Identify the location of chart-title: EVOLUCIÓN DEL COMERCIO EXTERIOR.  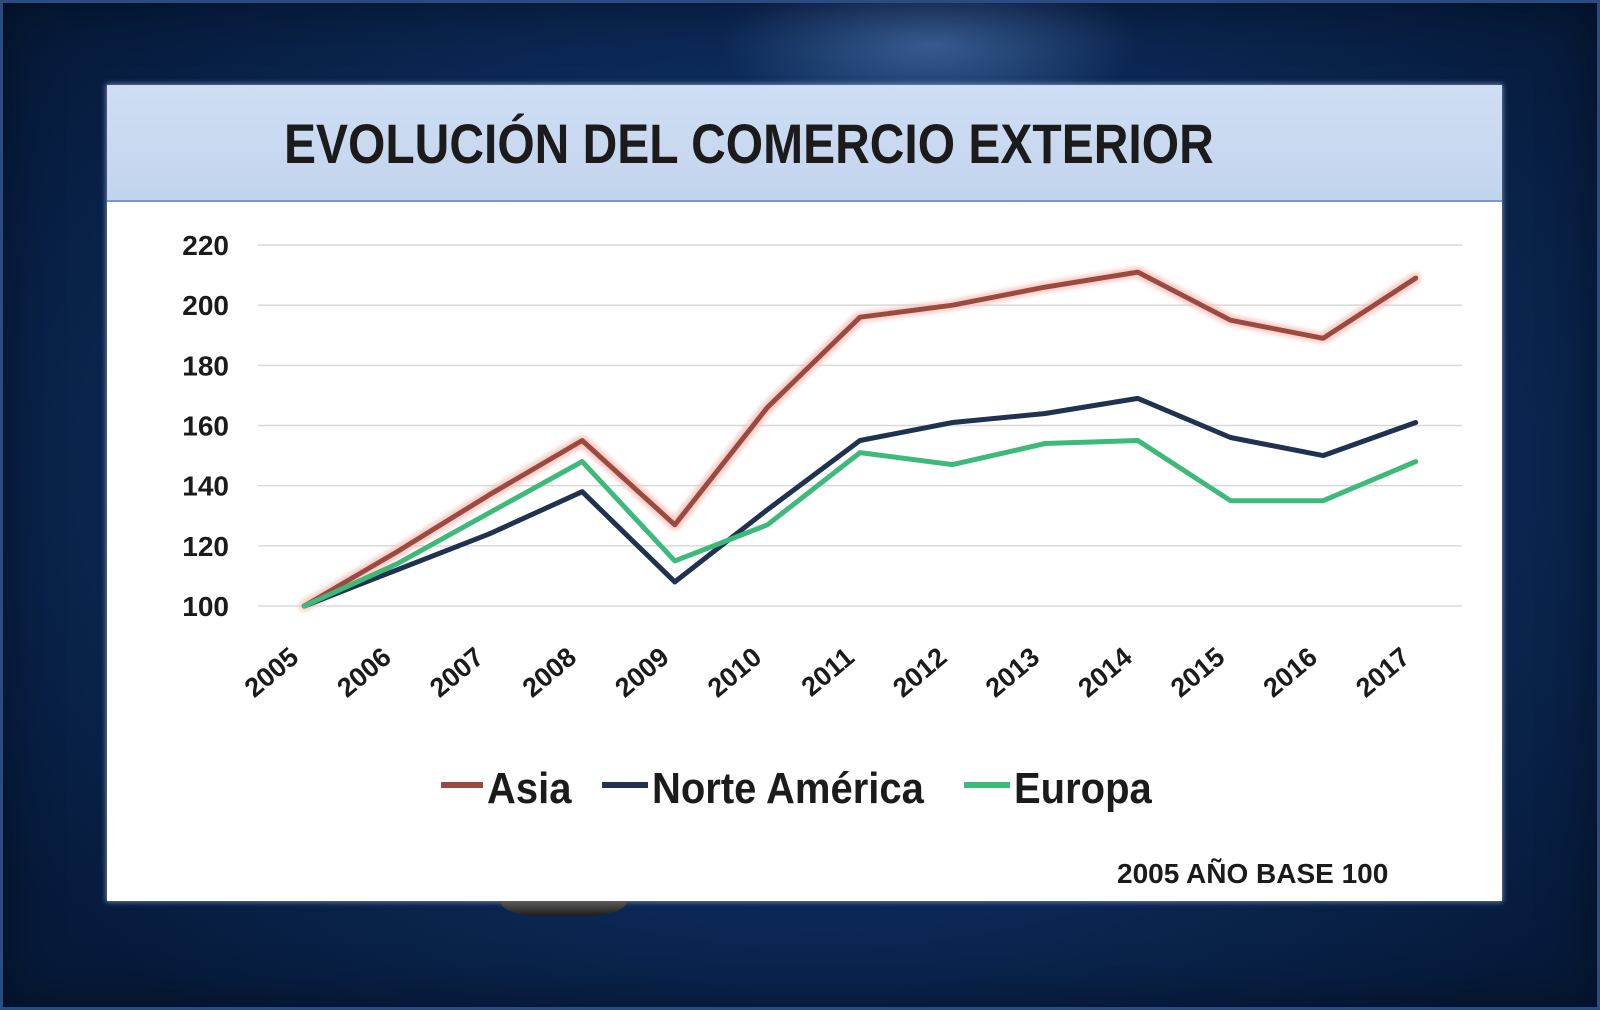
(749, 144).